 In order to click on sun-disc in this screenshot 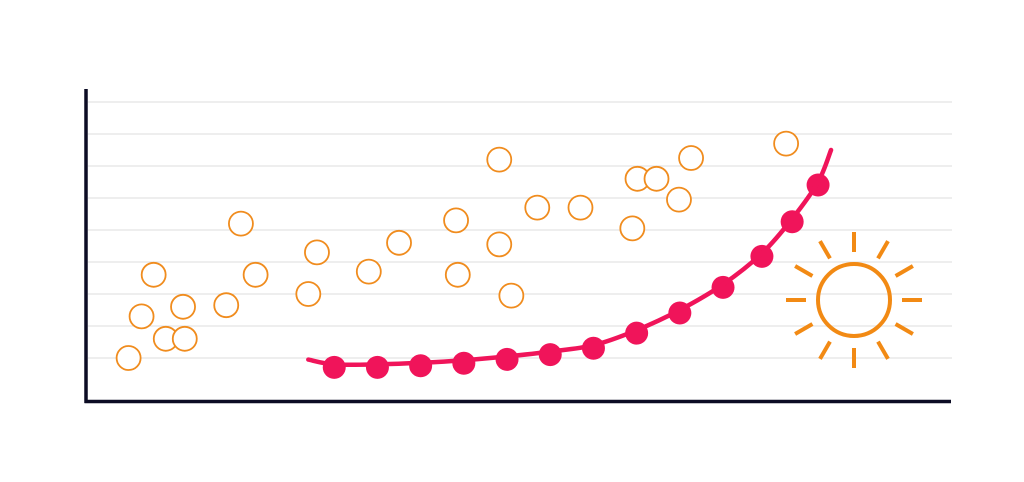, I will do `click(854, 300)`.